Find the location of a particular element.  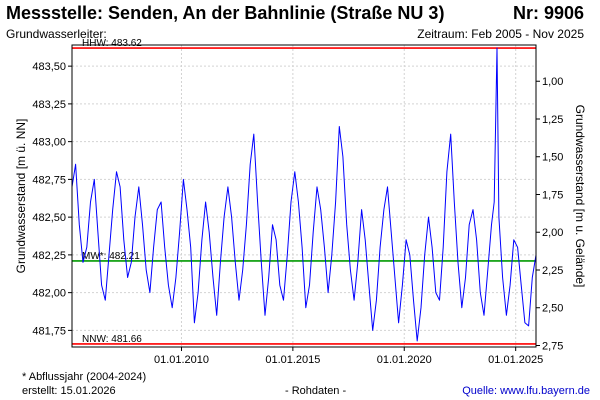

x-tick-label: 01.01.2015 is located at coordinates (292, 360).